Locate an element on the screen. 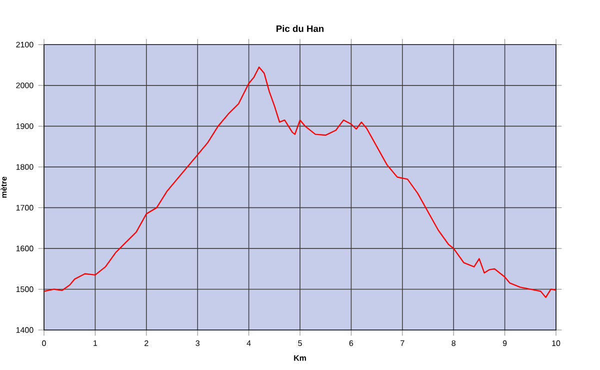  x-tick-label: 1 is located at coordinates (96, 343).